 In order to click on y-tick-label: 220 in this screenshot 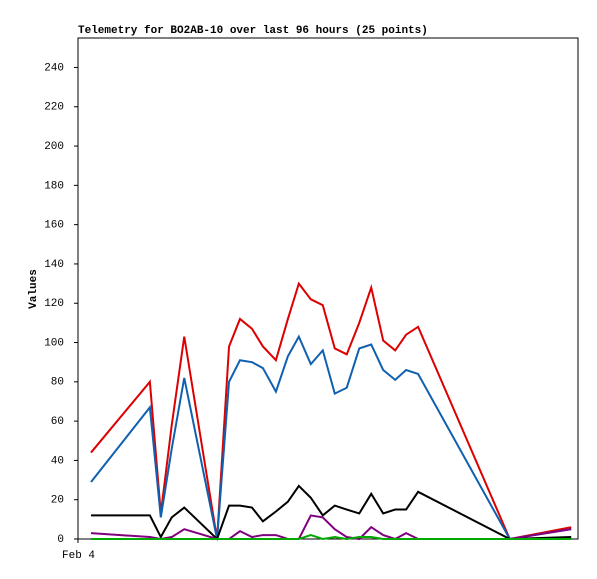, I will do `click(54, 108)`.